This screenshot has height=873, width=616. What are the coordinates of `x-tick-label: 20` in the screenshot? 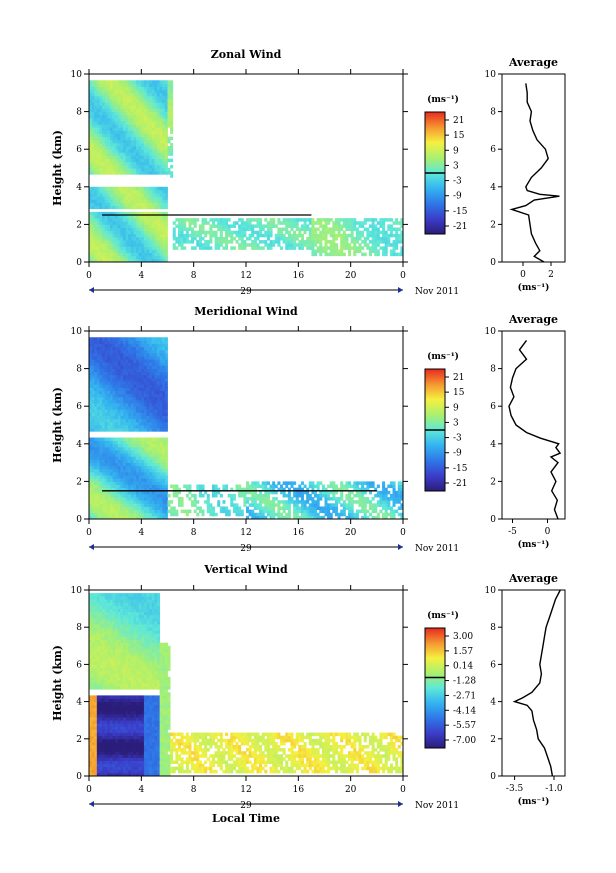 It's located at (351, 533).